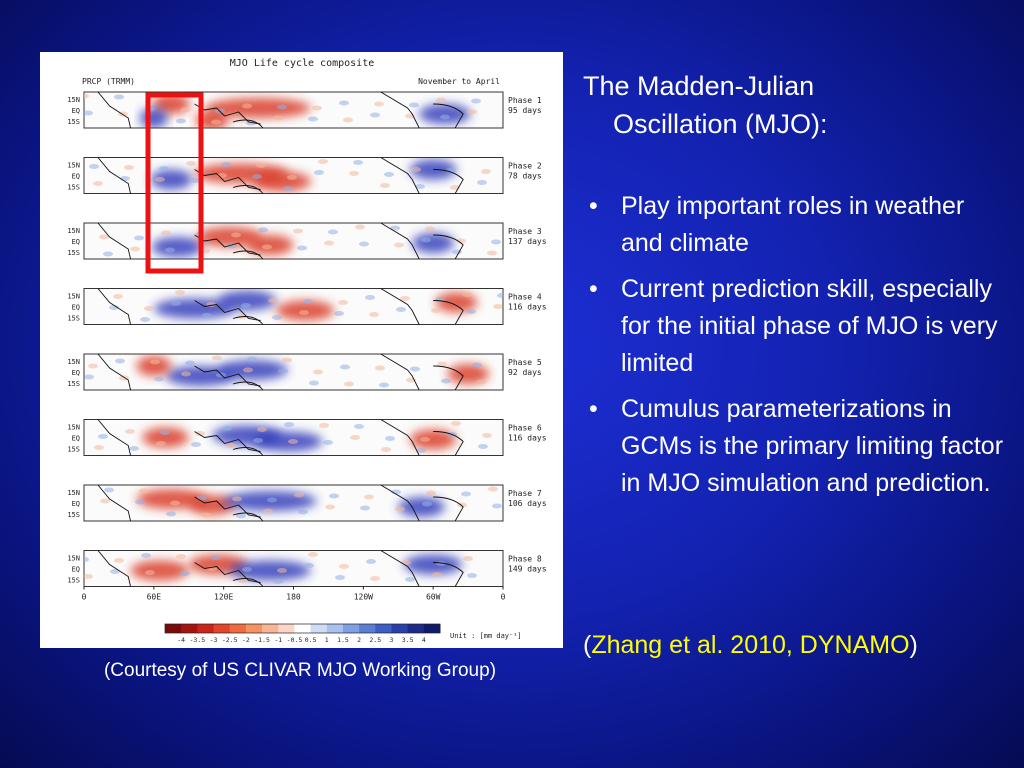 The image size is (1024, 768). Describe the element at coordinates (525, 100) in the screenshot. I see `phase-label: Phase 1` at that location.